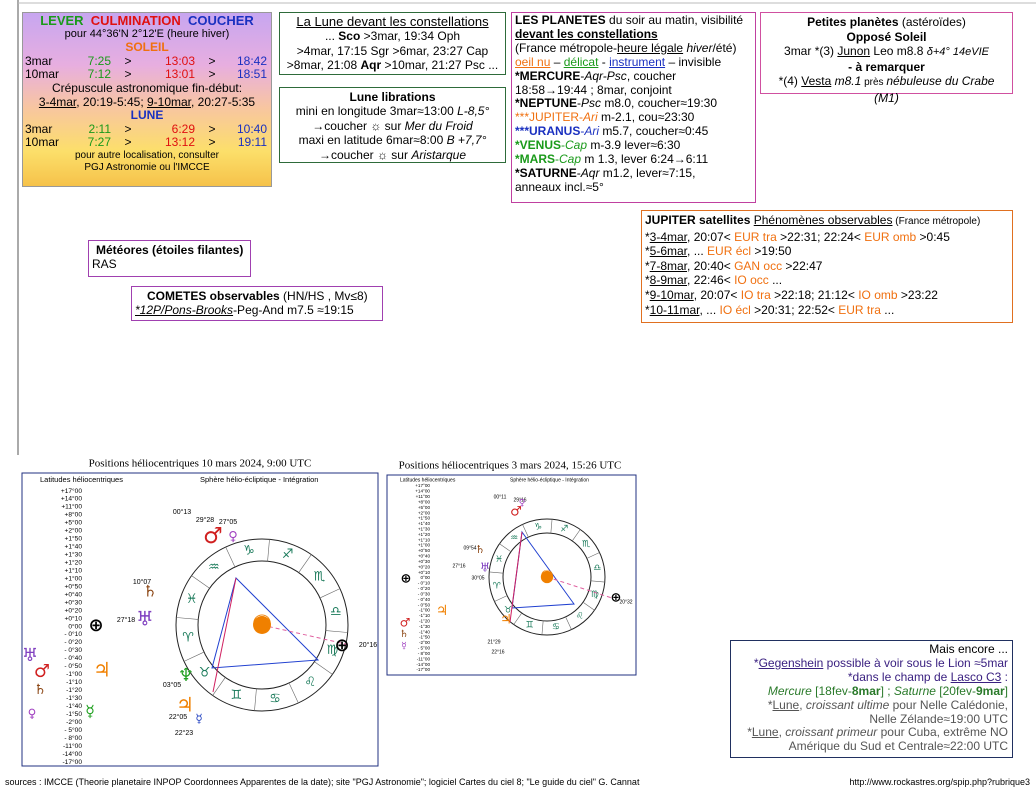 This screenshot has height=793, width=1036. I want to click on angle-label: 27°18, so click(126, 620).